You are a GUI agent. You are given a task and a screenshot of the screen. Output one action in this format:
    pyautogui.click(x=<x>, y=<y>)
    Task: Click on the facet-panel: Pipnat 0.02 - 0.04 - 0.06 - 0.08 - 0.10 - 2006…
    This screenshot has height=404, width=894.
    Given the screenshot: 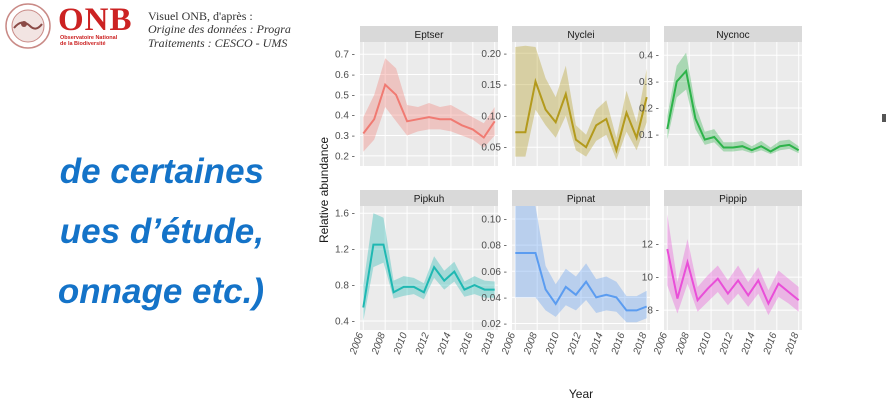 What is the action you would take?
    pyautogui.click(x=565, y=273)
    